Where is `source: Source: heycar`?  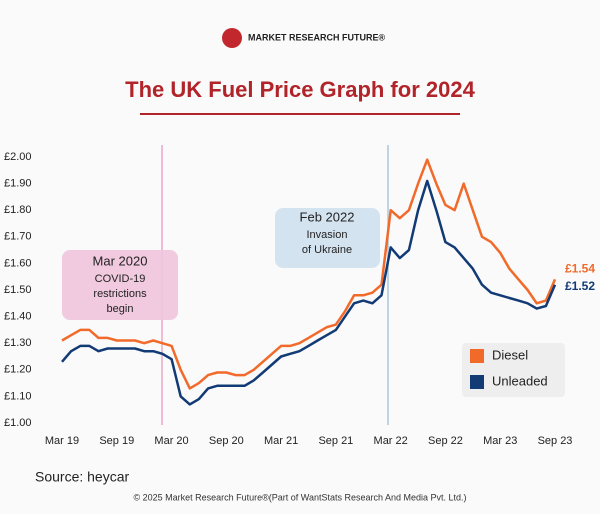 source: Source: heycar is located at coordinates (82, 477).